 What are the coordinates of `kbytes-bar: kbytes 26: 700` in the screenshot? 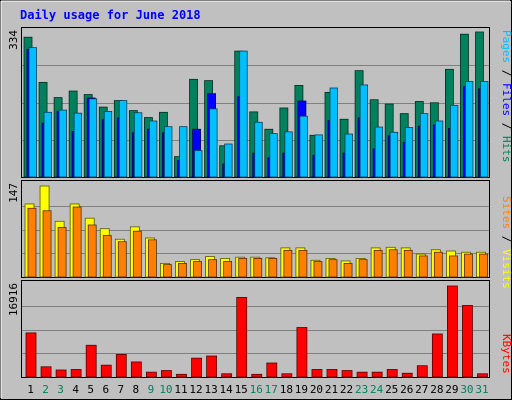 It's located at (407, 375).